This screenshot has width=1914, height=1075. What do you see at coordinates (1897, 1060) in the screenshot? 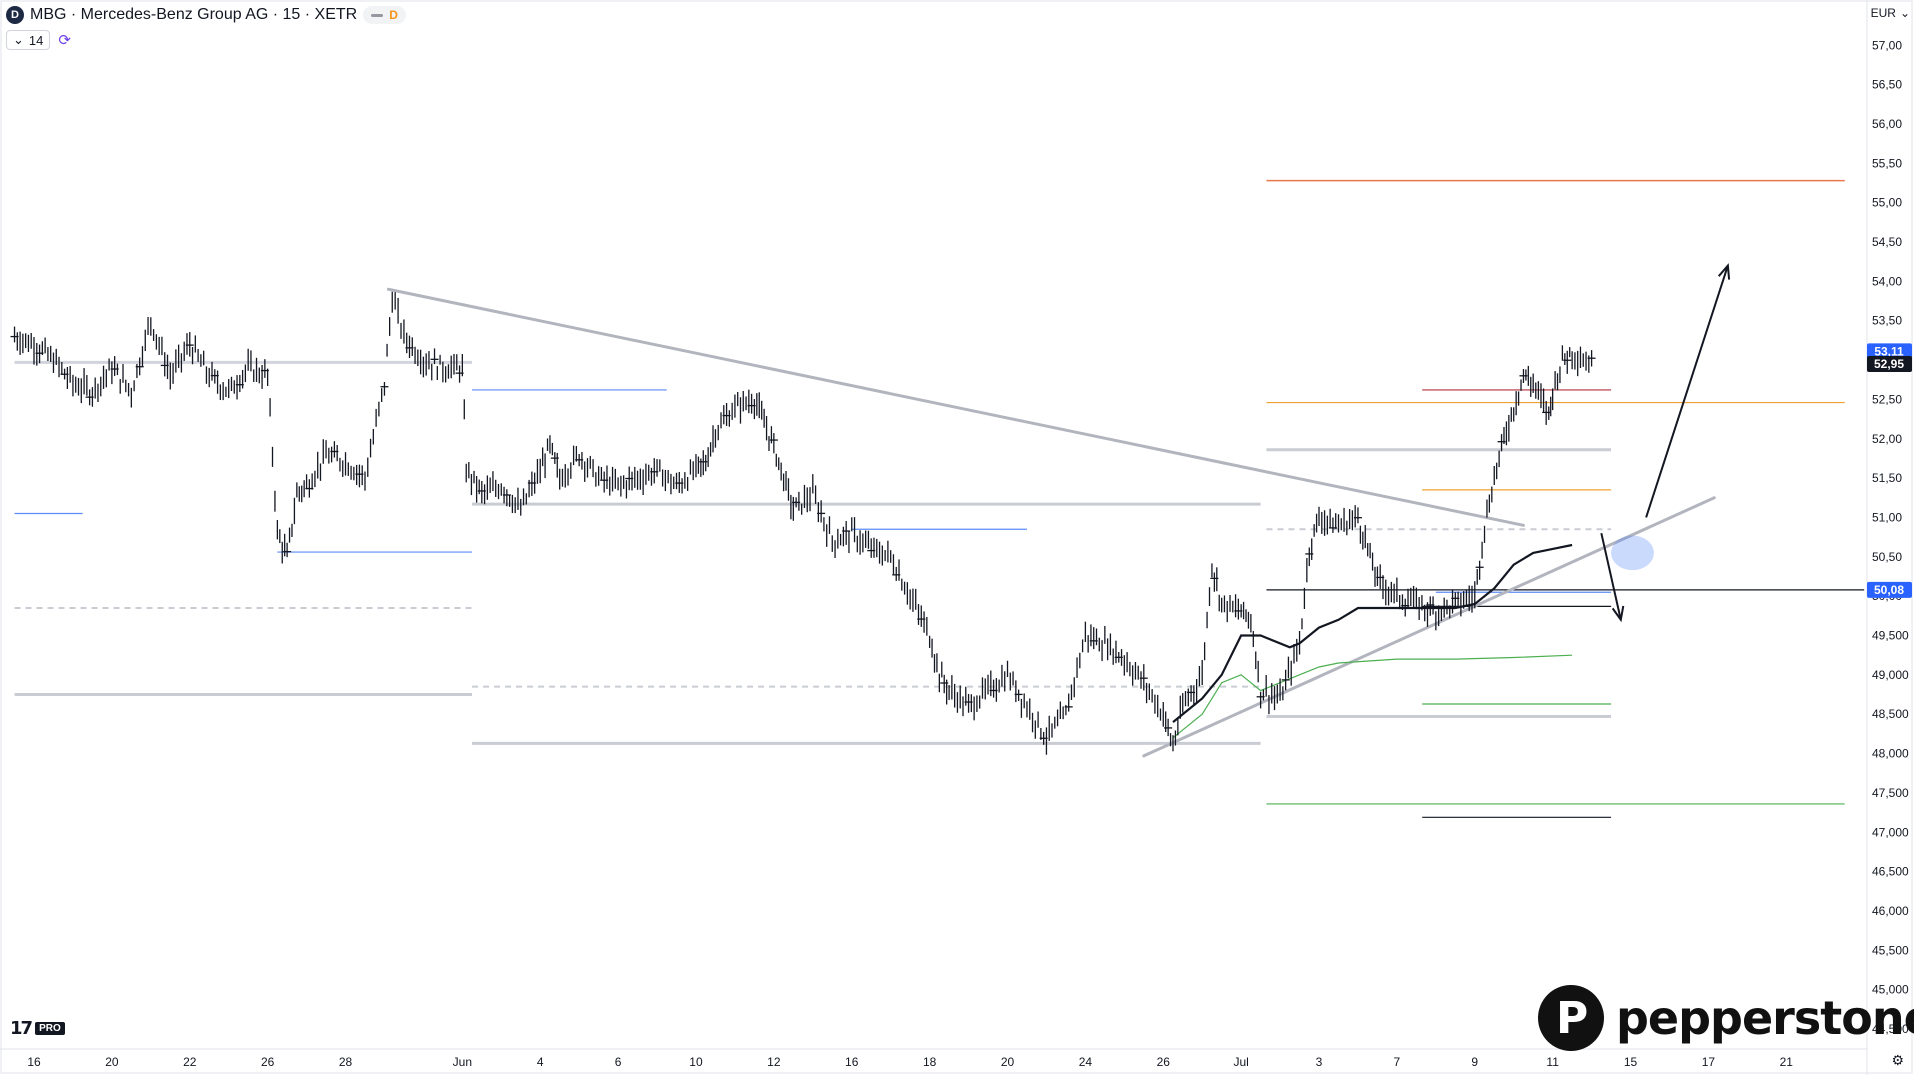
I see `gear-icon: ⚙` at bounding box center [1897, 1060].